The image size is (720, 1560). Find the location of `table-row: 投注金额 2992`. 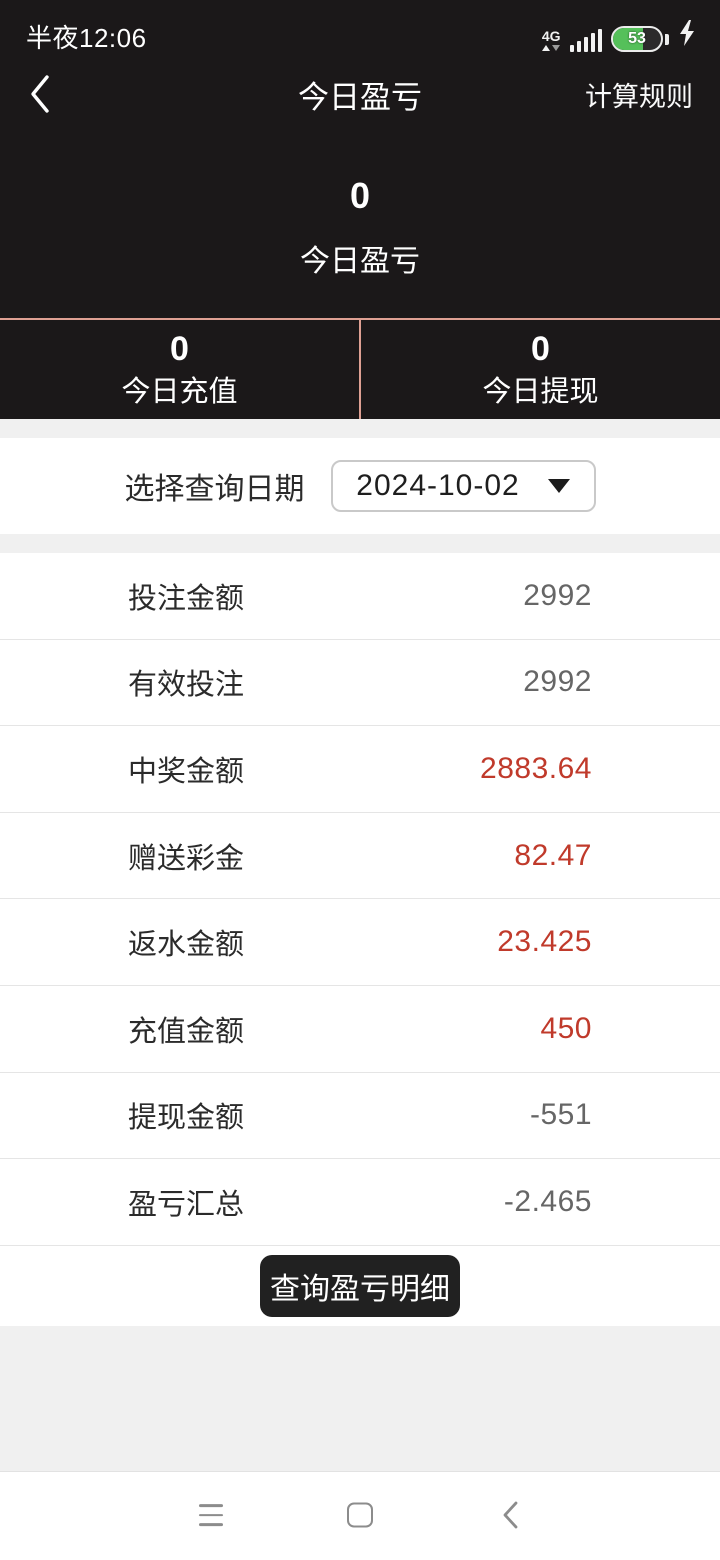

table-row: 投注金额 2992 is located at coordinates (360, 596).